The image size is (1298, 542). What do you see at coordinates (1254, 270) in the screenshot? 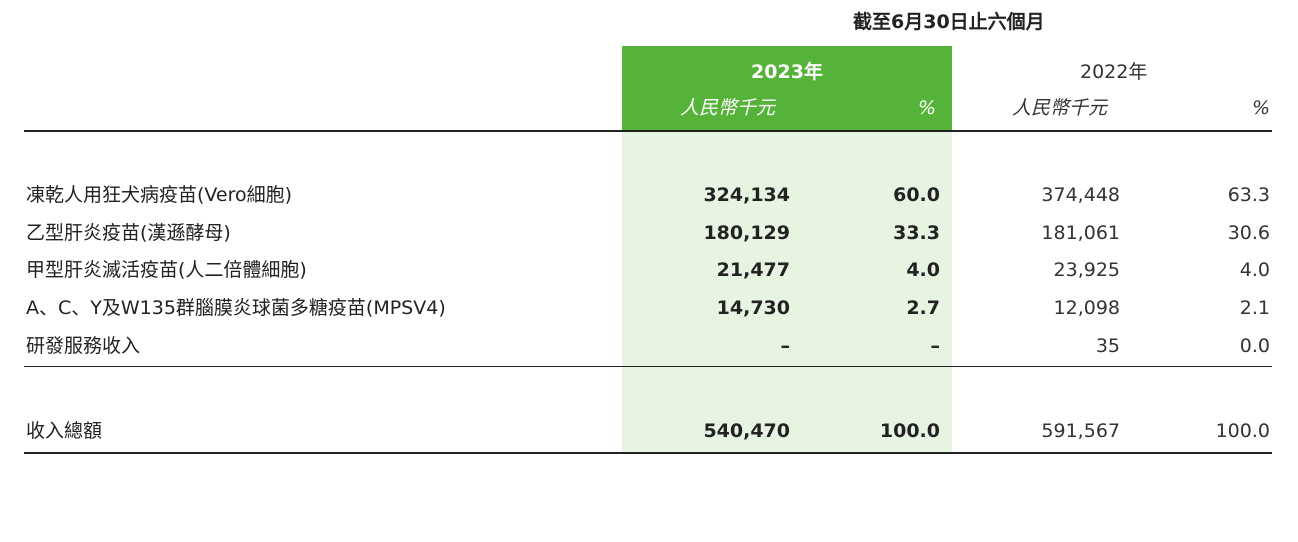
I see `row-pct-2022: 4.0` at bounding box center [1254, 270].